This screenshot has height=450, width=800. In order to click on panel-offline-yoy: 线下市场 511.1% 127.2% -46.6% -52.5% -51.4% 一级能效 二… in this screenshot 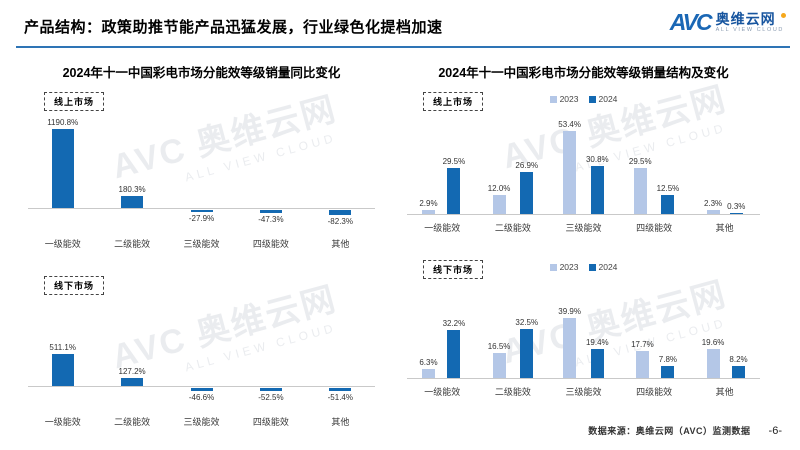, I will do `click(201, 352)`.